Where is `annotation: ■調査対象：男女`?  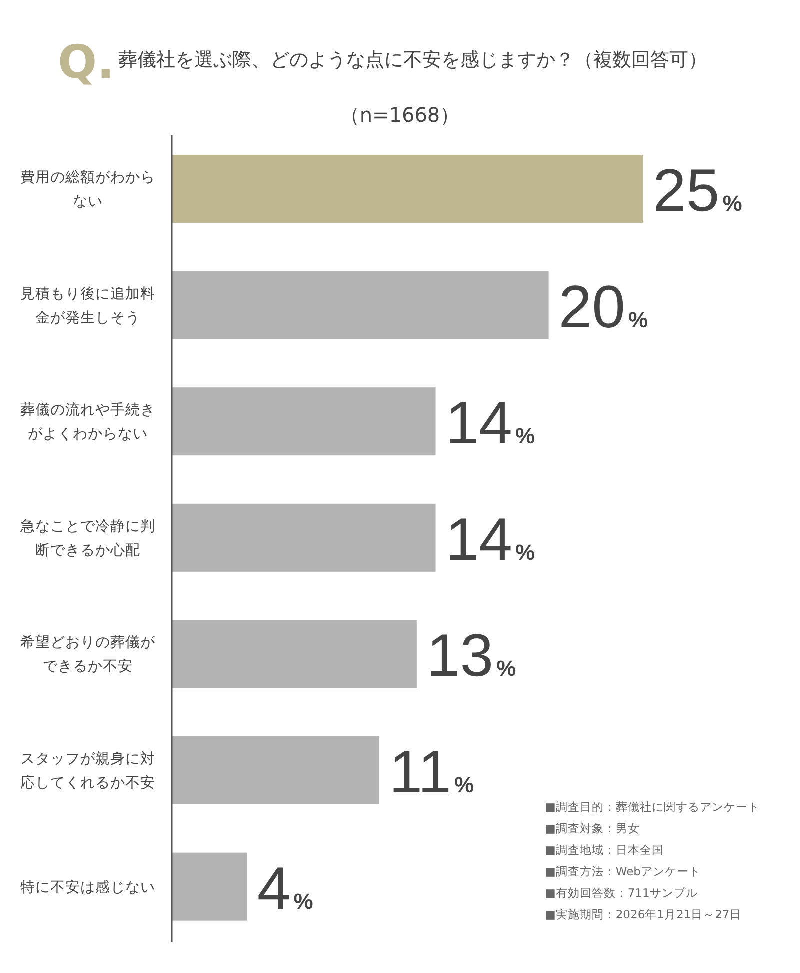 annotation: ■調査対象：男女 is located at coordinates (592, 829).